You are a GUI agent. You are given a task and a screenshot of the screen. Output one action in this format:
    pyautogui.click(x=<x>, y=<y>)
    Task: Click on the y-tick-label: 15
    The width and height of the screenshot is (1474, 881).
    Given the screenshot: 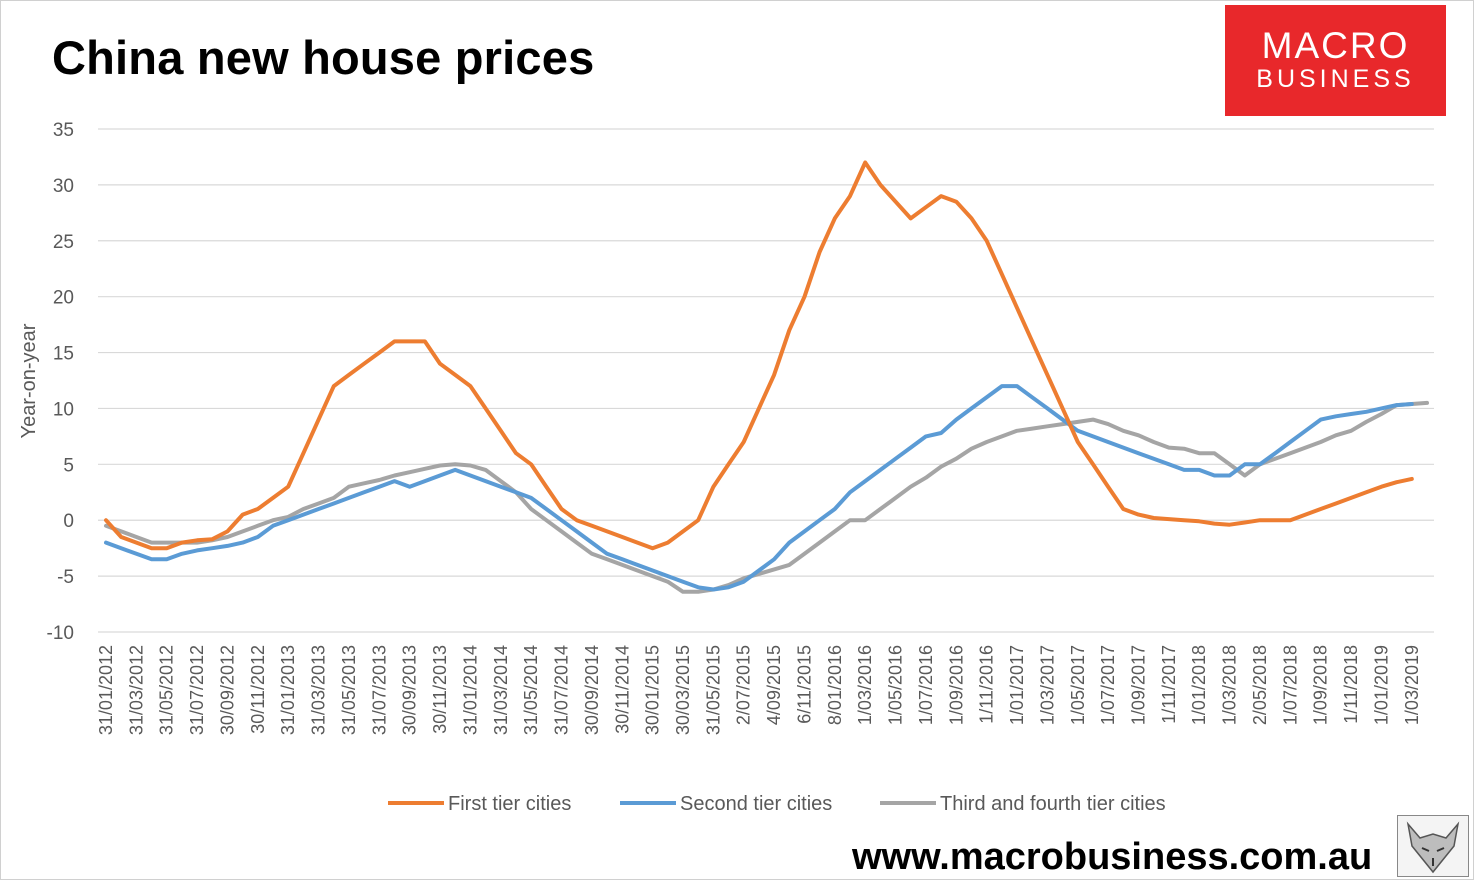 What is the action you would take?
    pyautogui.click(x=63, y=354)
    